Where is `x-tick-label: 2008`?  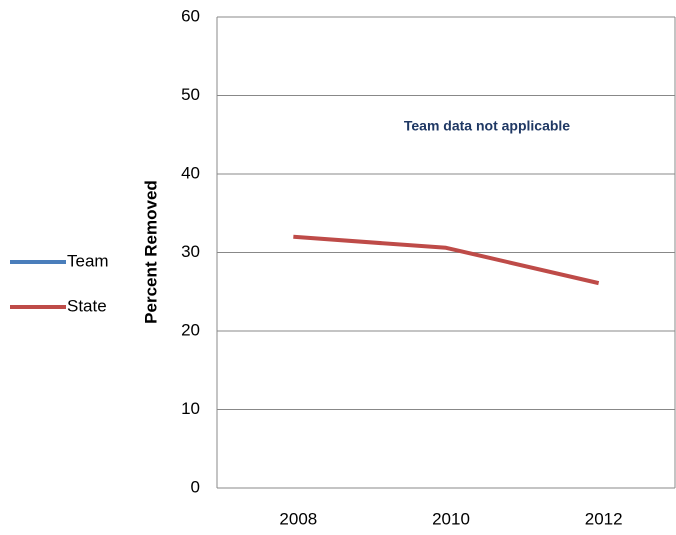
x-tick-label: 2008 is located at coordinates (298, 518).